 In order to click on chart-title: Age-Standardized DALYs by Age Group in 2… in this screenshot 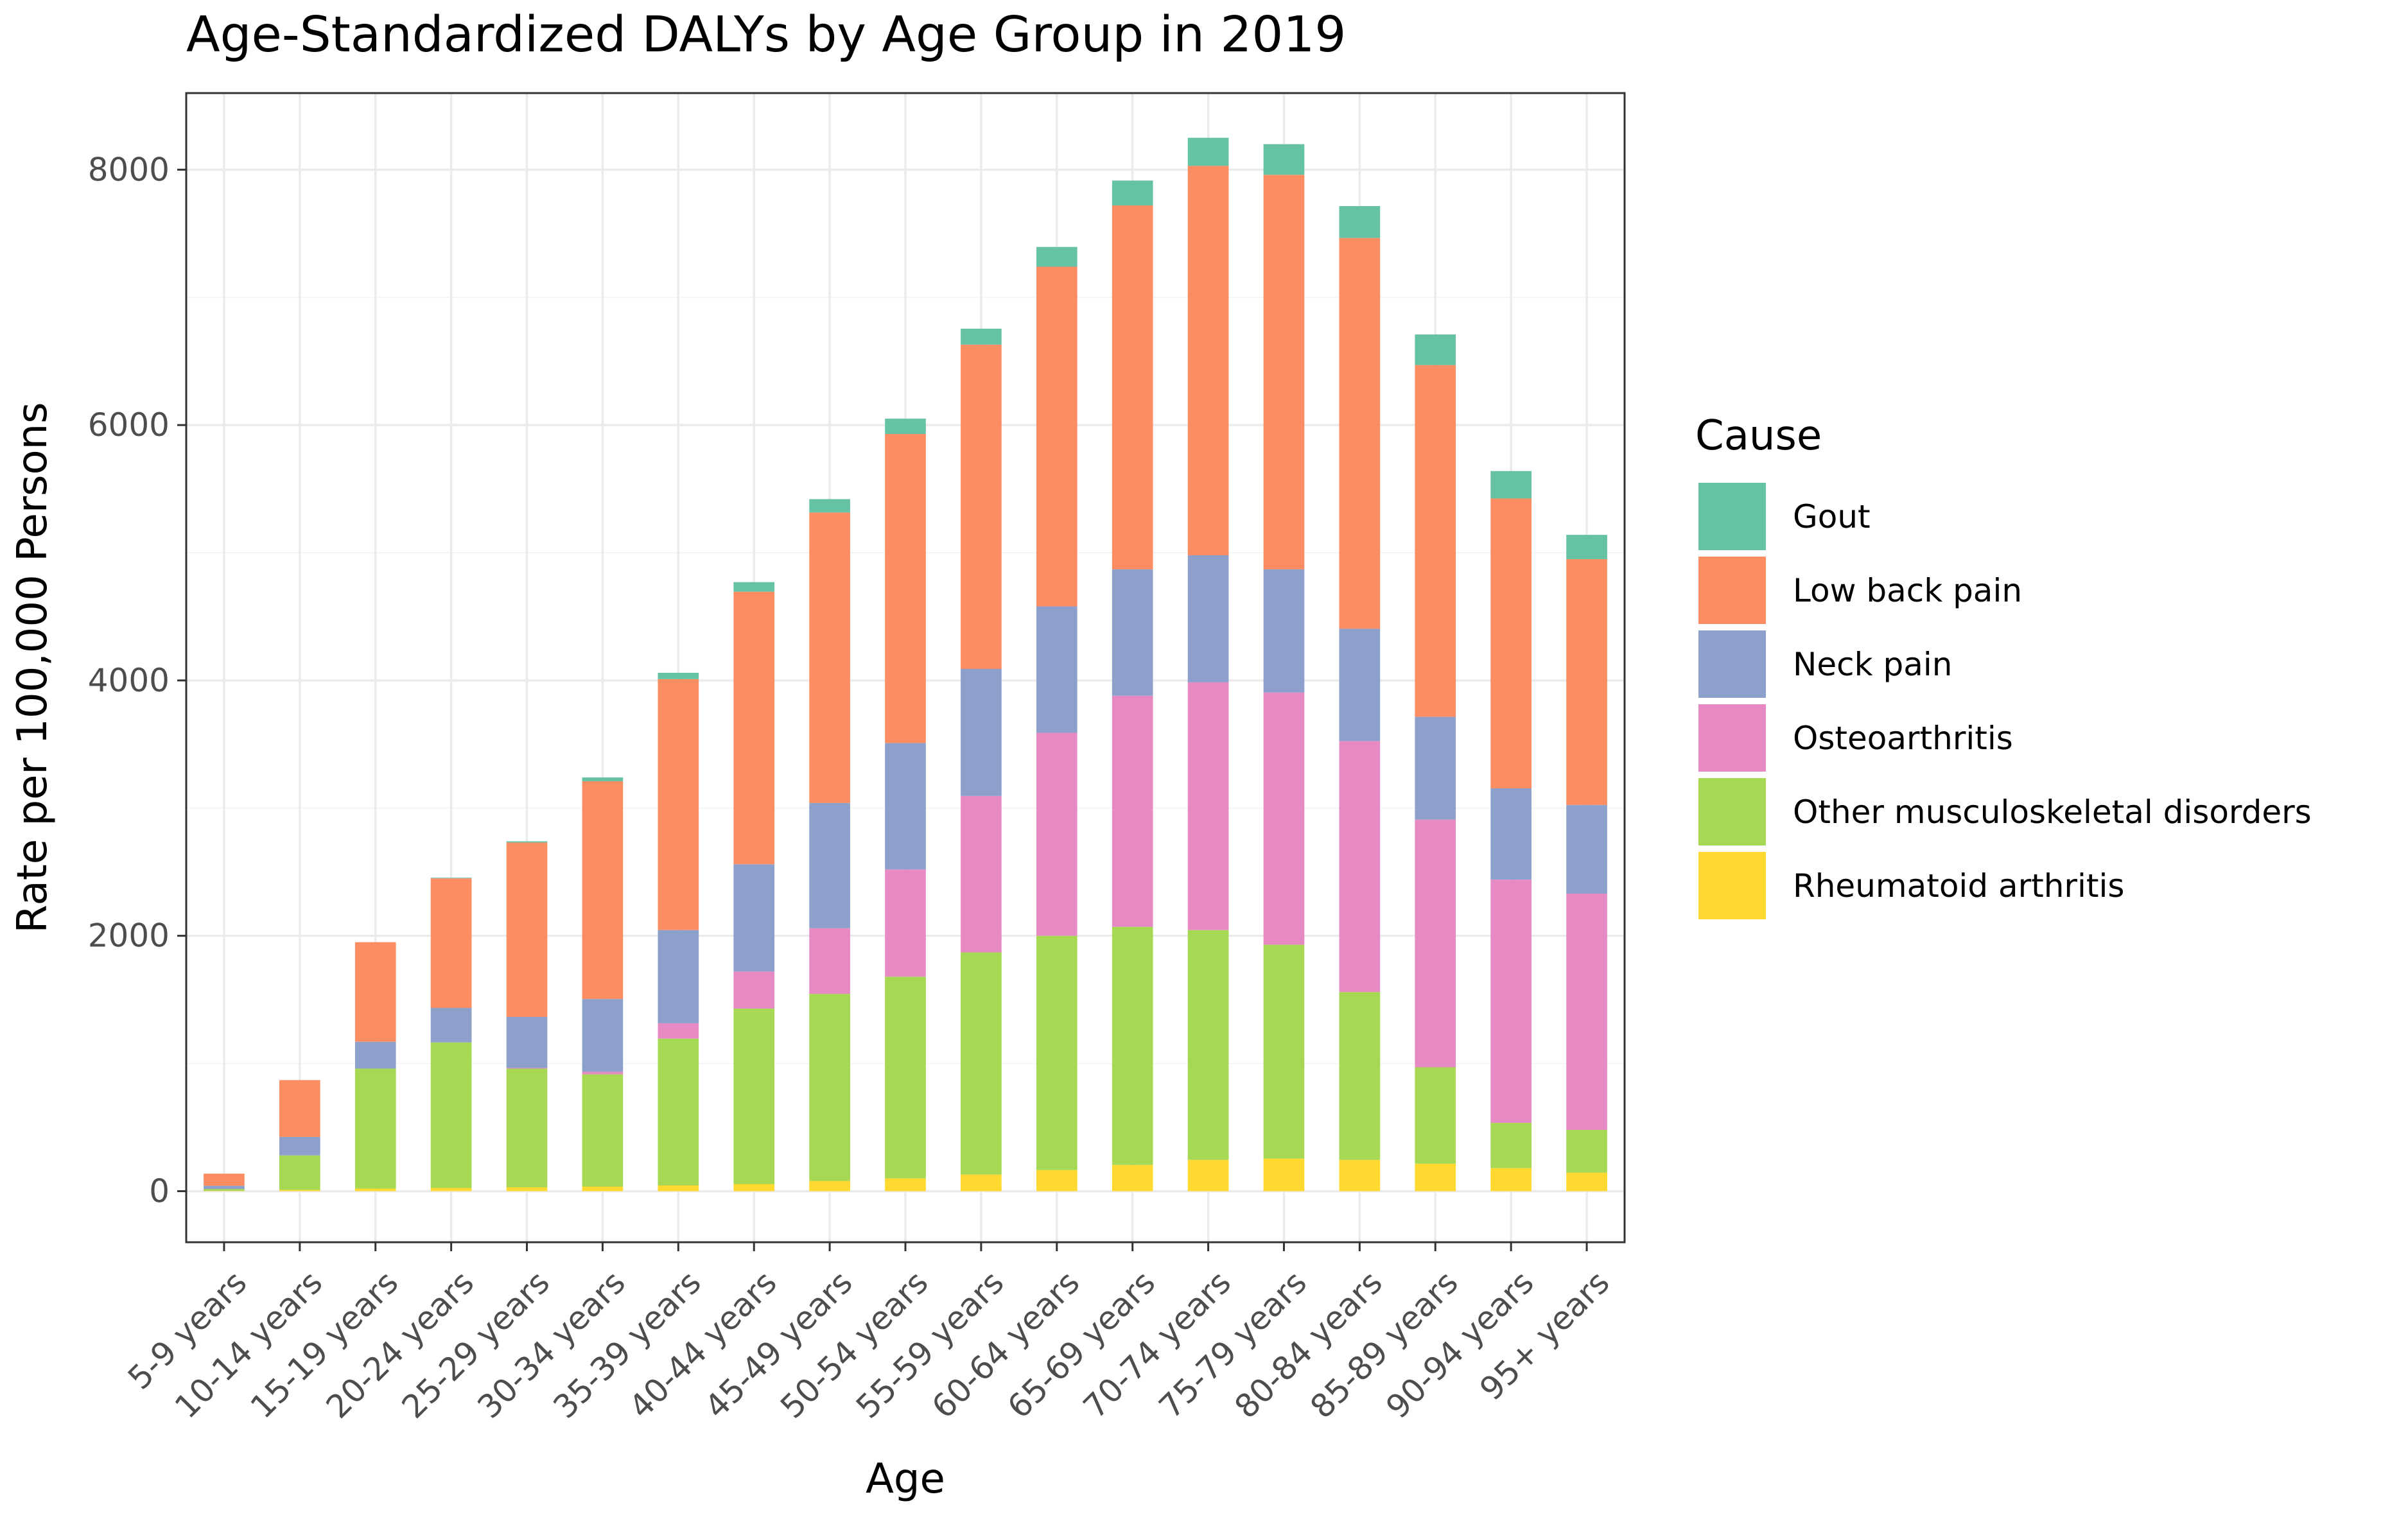, I will do `click(766, 35)`.